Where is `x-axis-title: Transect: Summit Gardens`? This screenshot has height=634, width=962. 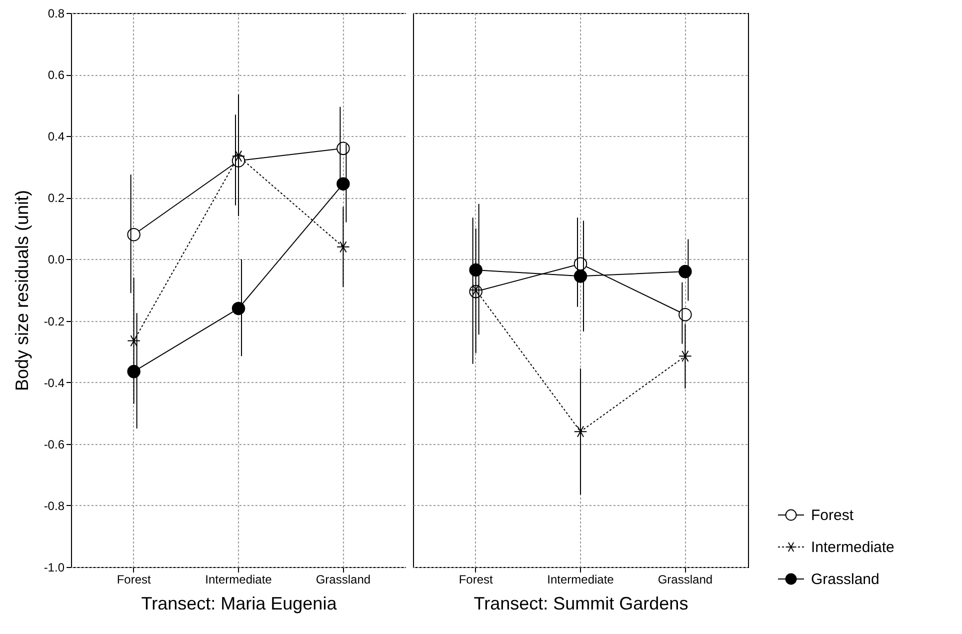
x-axis-title: Transect: Summit Gardens is located at coordinates (581, 604).